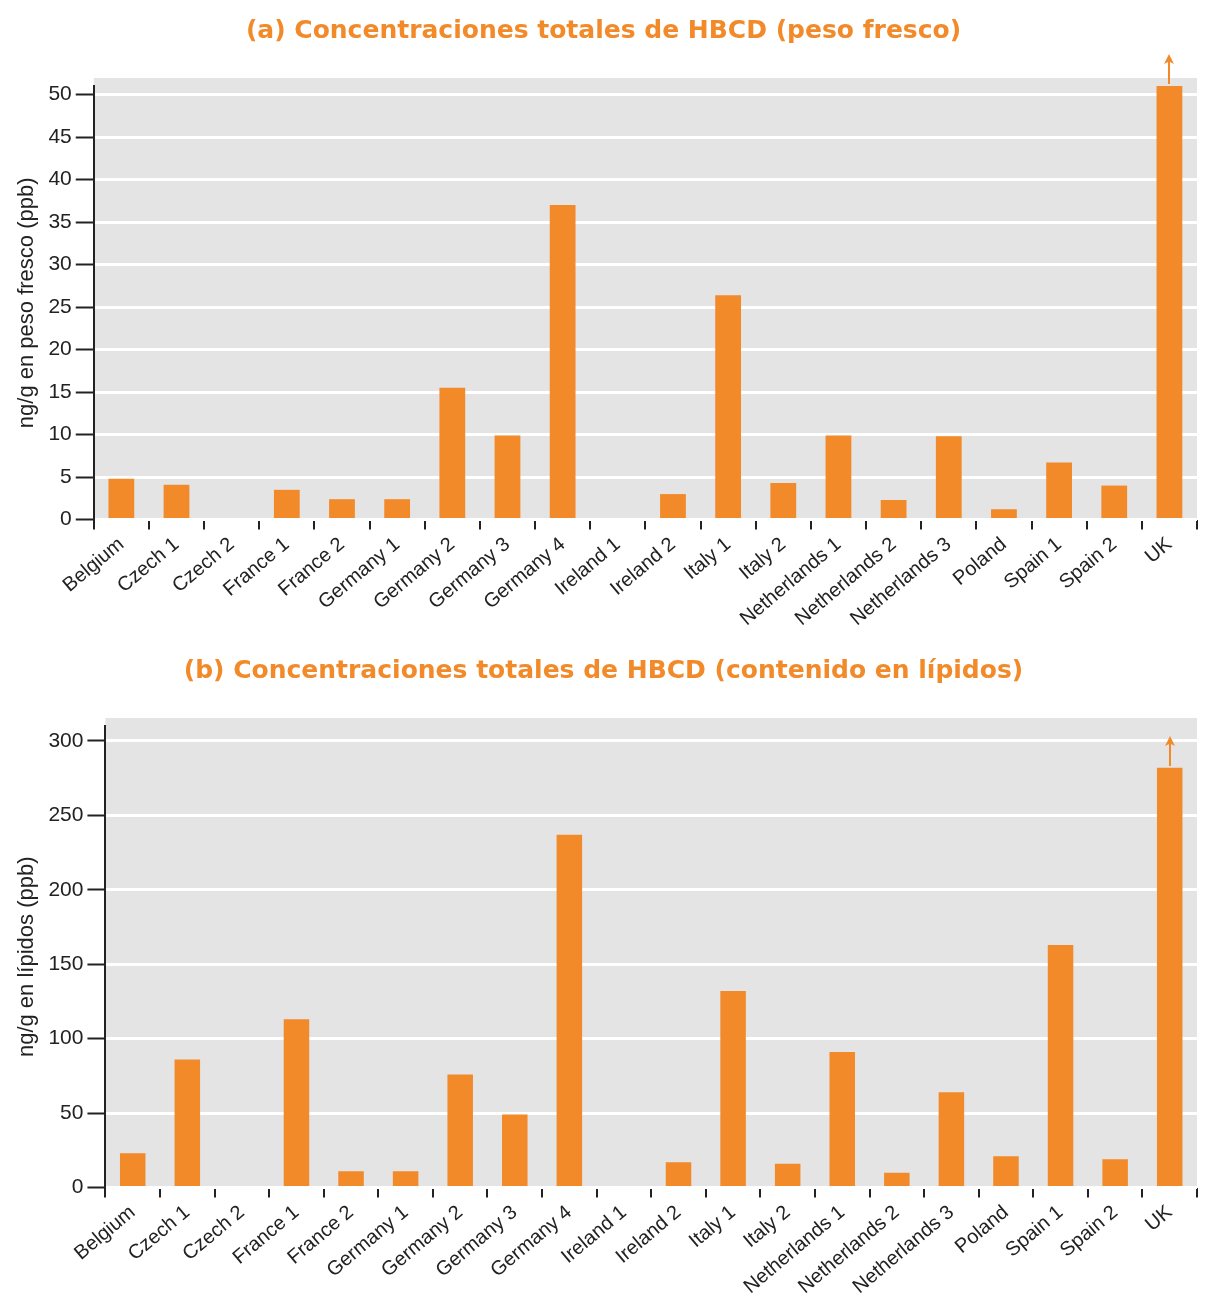 This screenshot has width=1207, height=1308. I want to click on y-tick-label: 45, so click(60, 135).